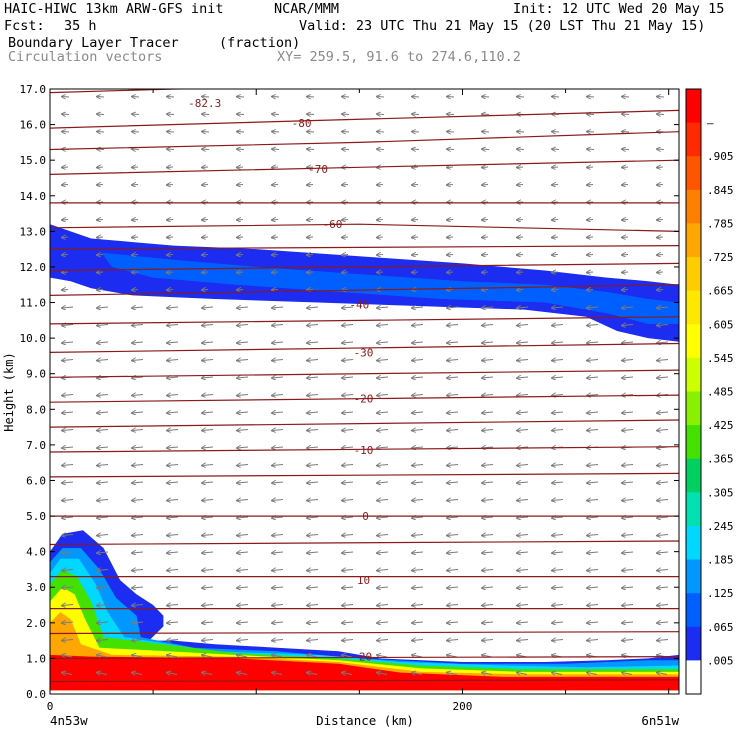  I want to click on x-axis-label: Distance (km), so click(365, 720).